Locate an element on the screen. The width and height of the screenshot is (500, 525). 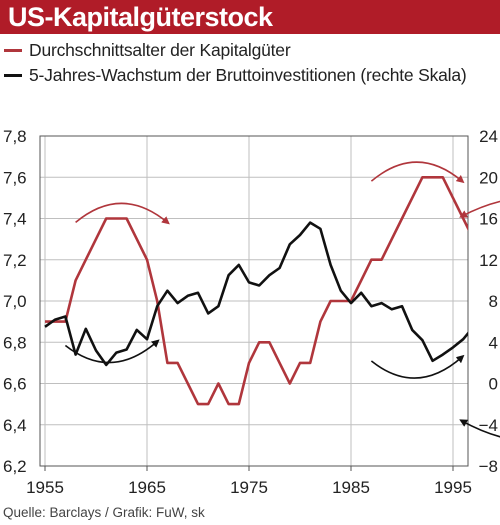
title-bar: US-Kapitalgüterstock is located at coordinates (250, 17).